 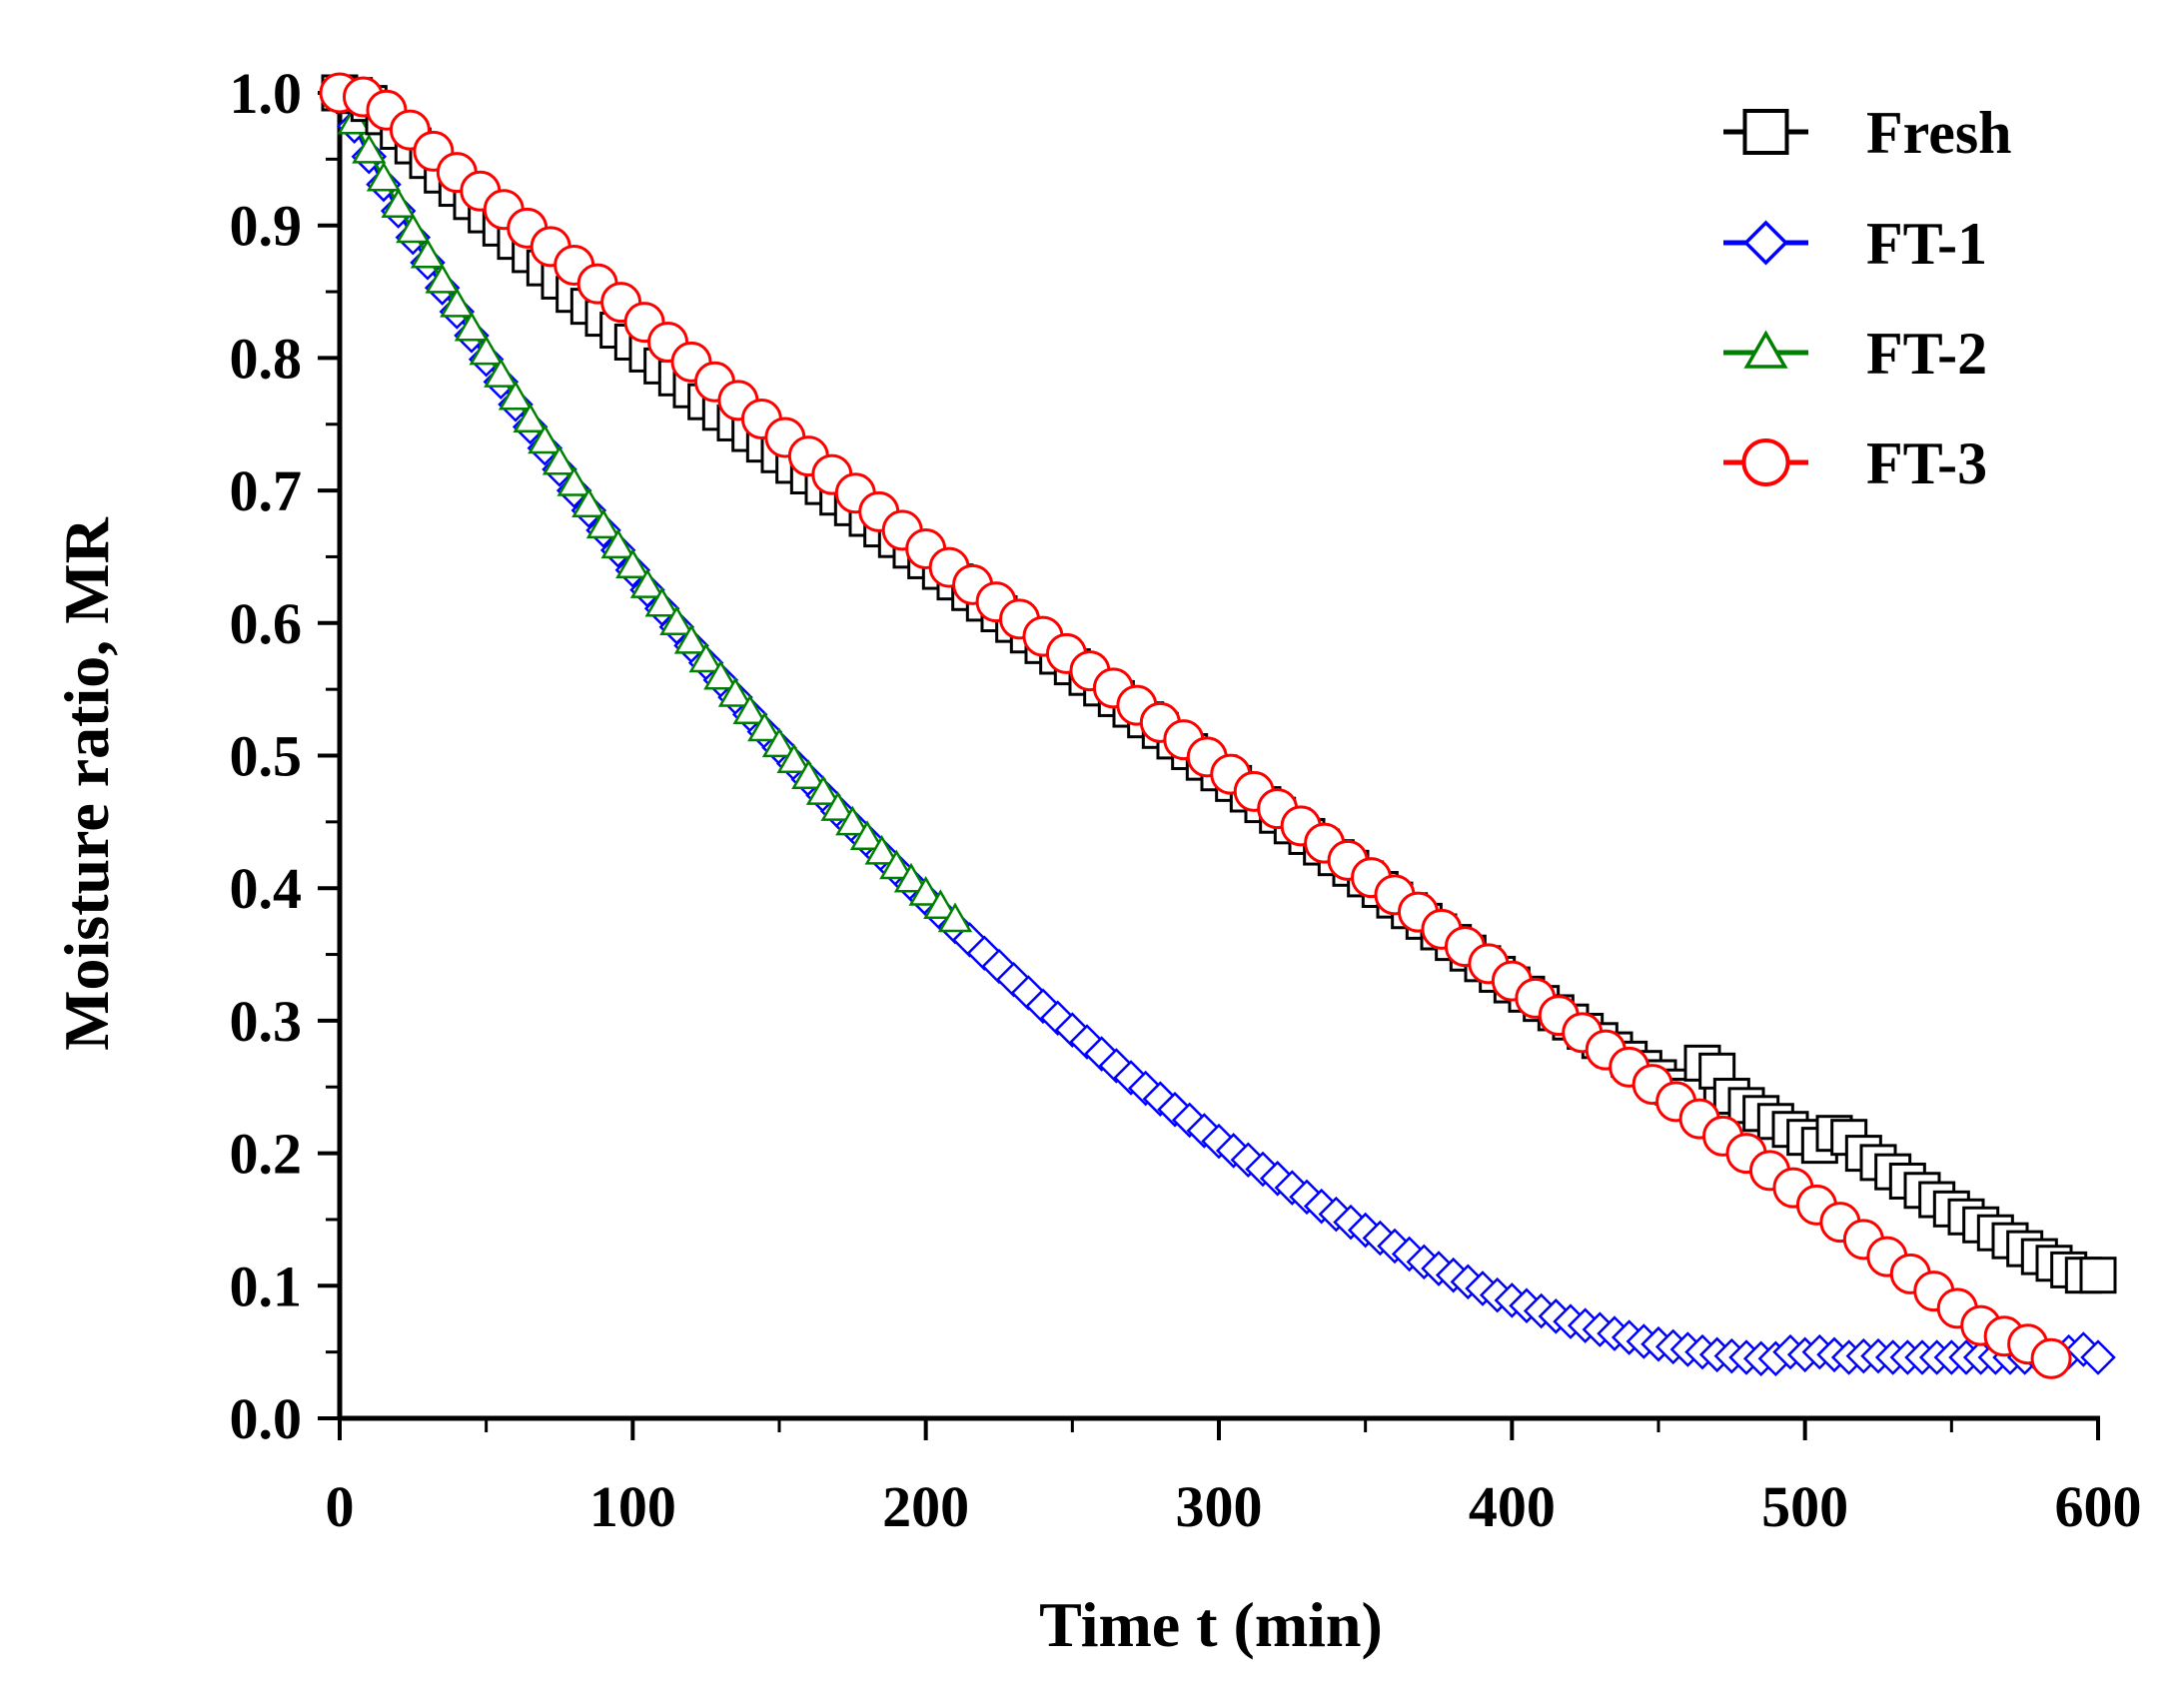 I want to click on legend-label: Fresh, so click(x=1939, y=133).